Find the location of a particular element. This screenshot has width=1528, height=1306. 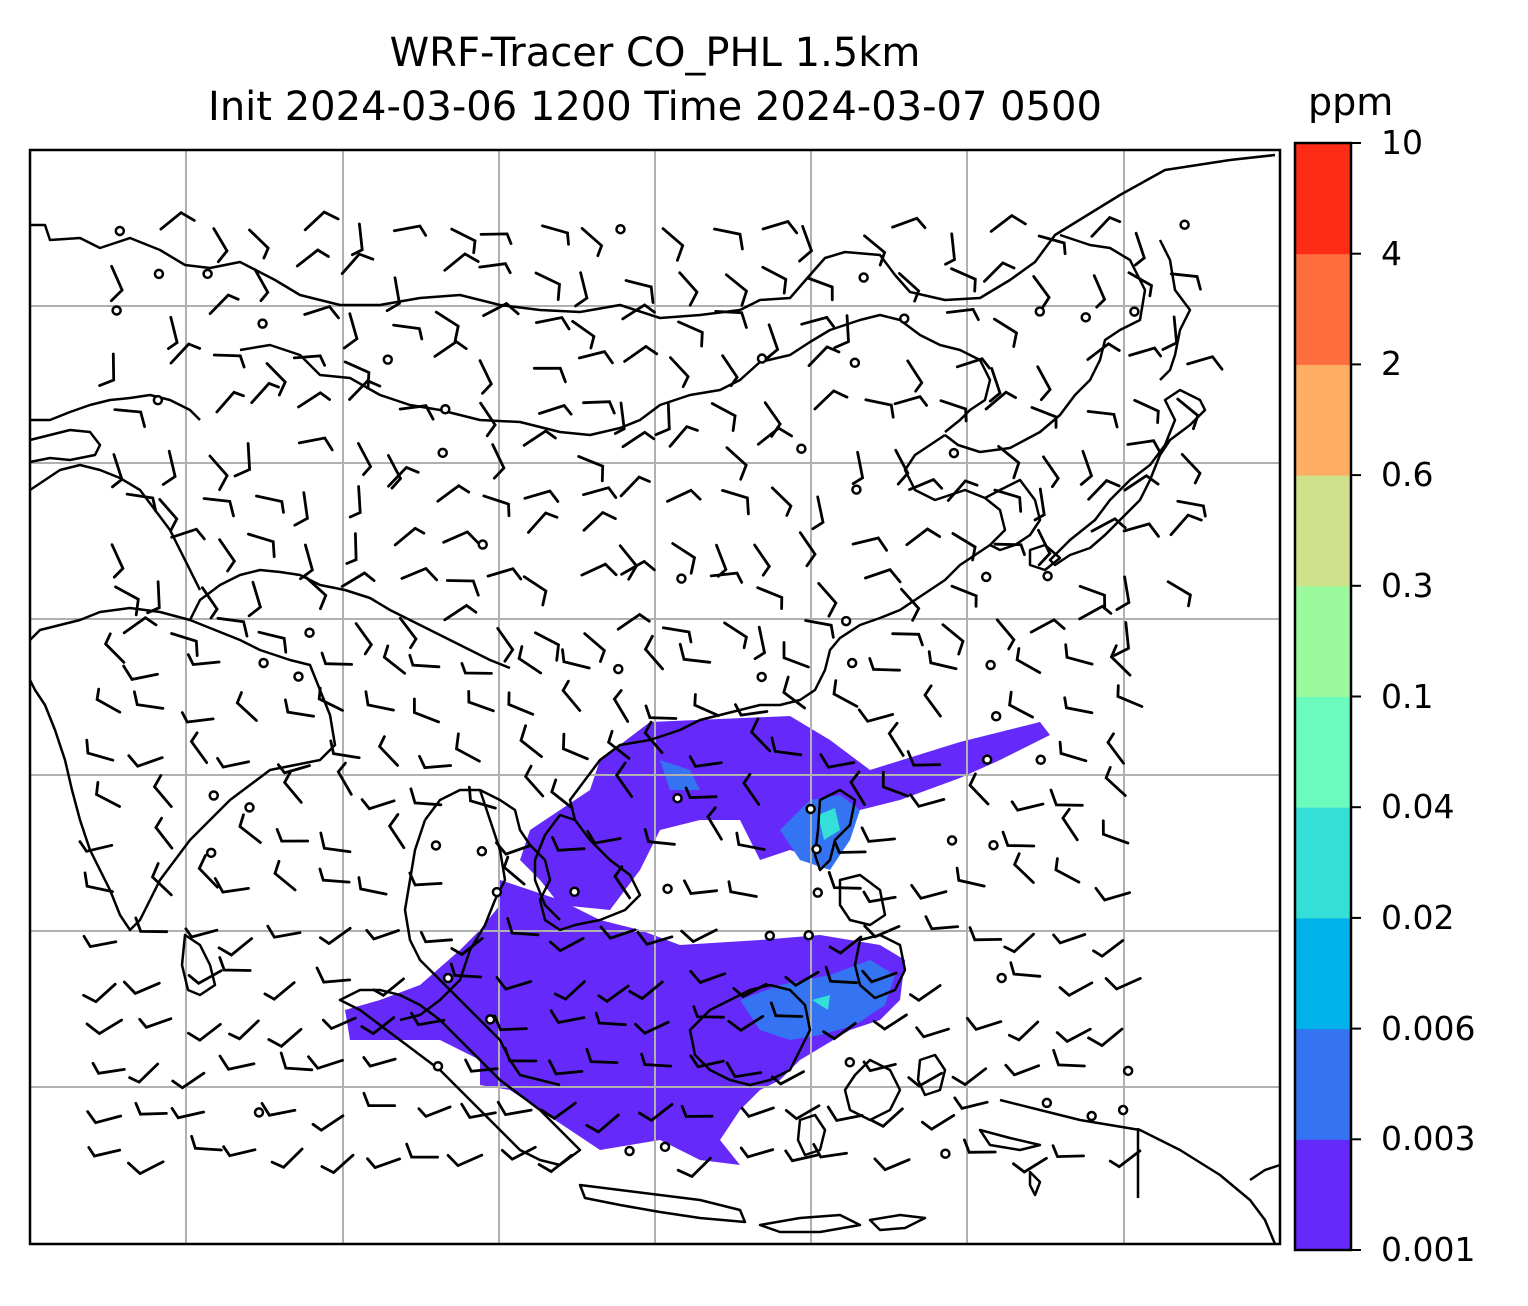

map-title-line1: WRF-Tracer CO_PHL 1.5km is located at coordinates (655, 53).